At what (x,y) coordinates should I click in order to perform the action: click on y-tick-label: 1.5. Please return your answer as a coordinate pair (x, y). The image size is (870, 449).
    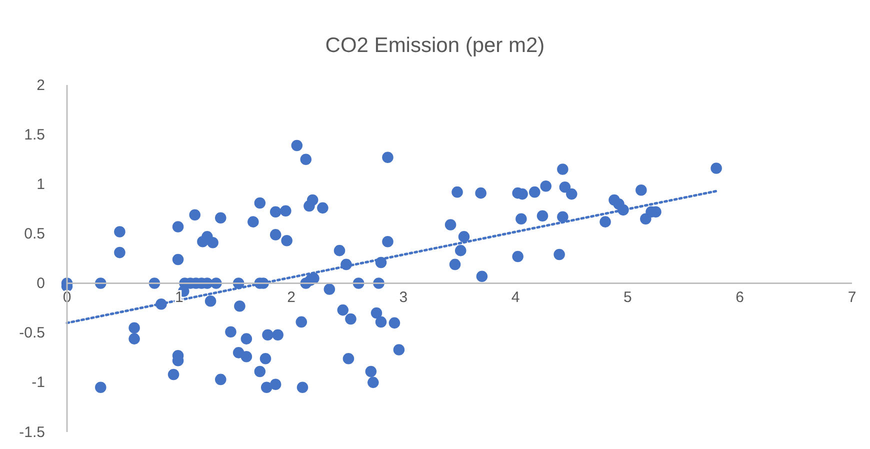
    Looking at the image, I should click on (34, 135).